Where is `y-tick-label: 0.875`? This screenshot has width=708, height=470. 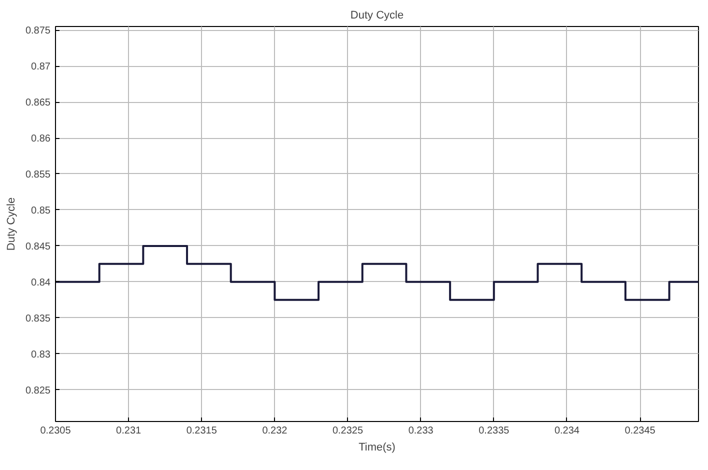
y-tick-label: 0.875 is located at coordinates (38, 31).